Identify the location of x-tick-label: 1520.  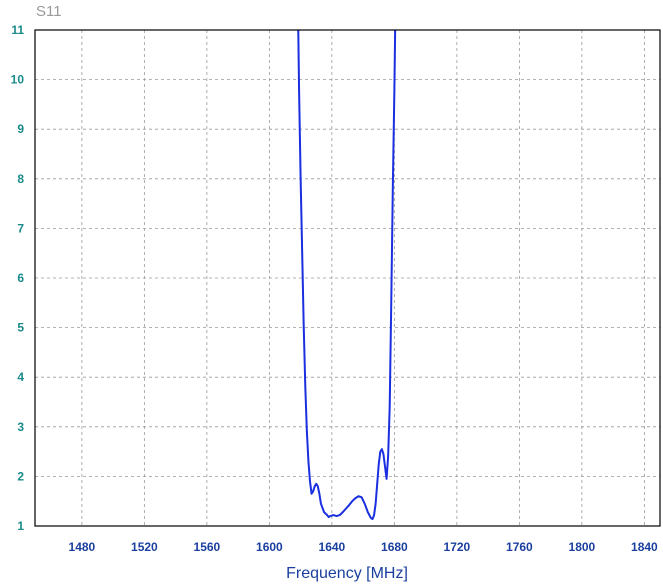
(144, 547).